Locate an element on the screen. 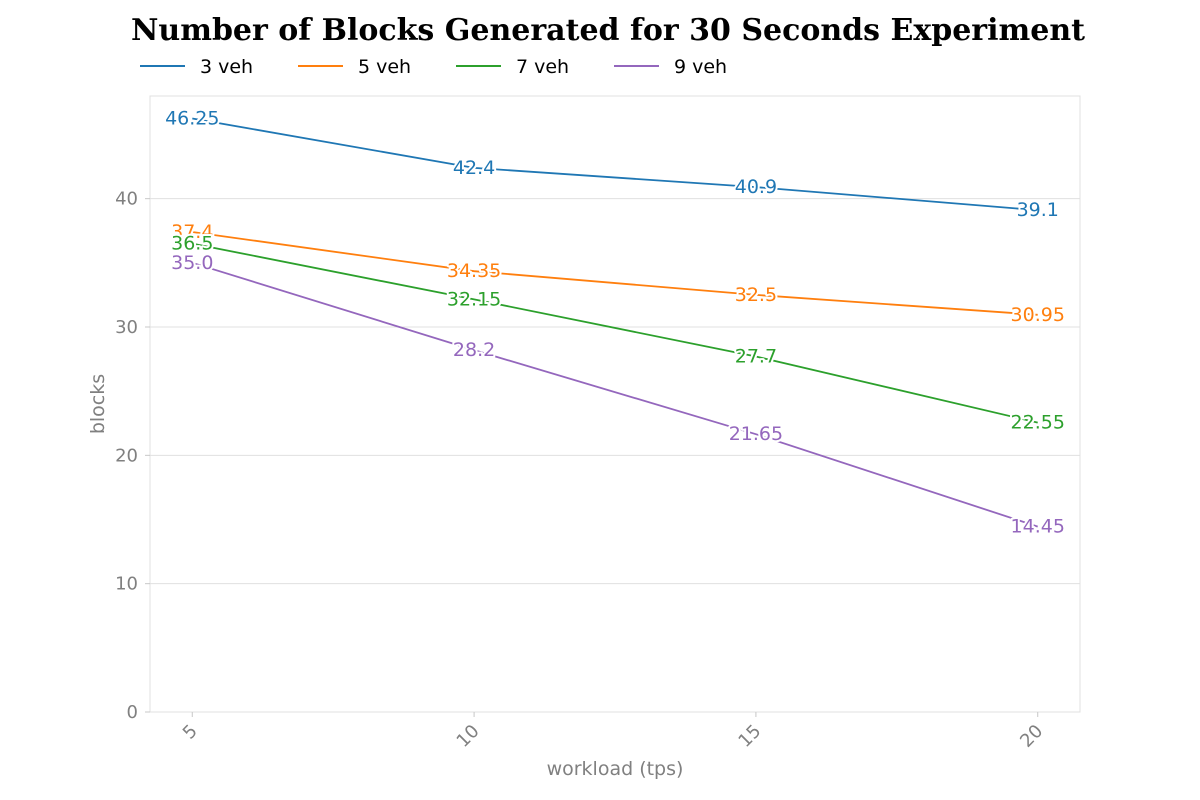 This screenshot has height=800, width=1200. y-tick-label: 0 is located at coordinates (132, 712).